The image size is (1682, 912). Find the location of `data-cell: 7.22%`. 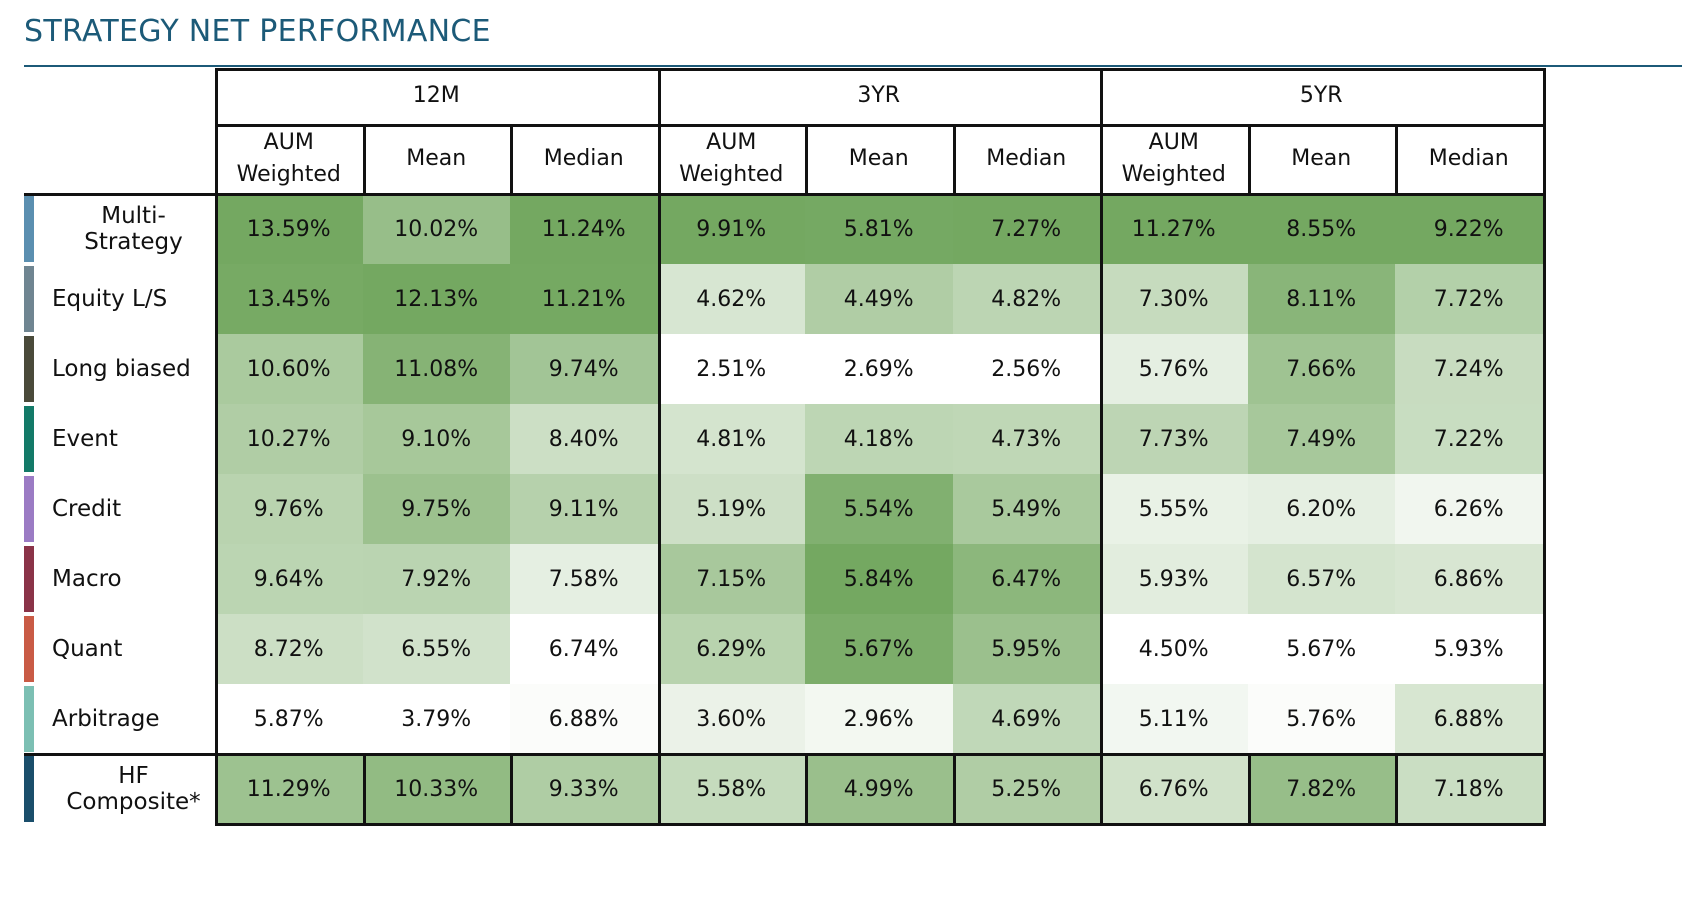

data-cell: 7.22% is located at coordinates (1469, 439).